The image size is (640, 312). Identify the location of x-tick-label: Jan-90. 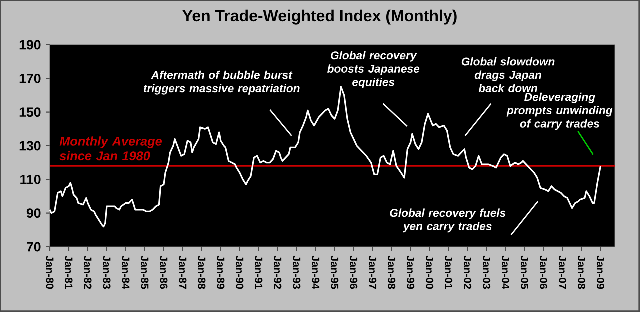
(240, 273).